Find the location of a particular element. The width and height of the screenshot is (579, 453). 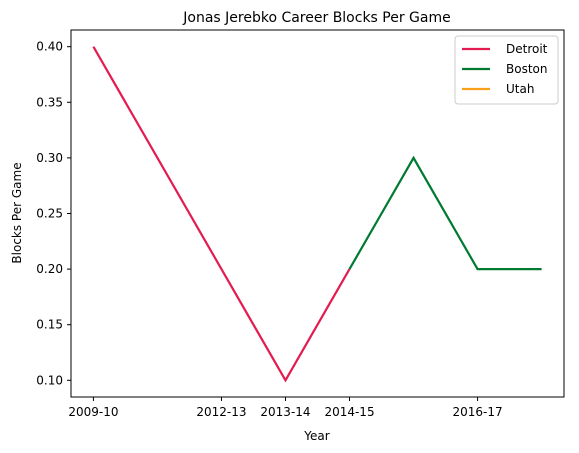

y-tick-label: 0.15 is located at coordinates (49, 325).